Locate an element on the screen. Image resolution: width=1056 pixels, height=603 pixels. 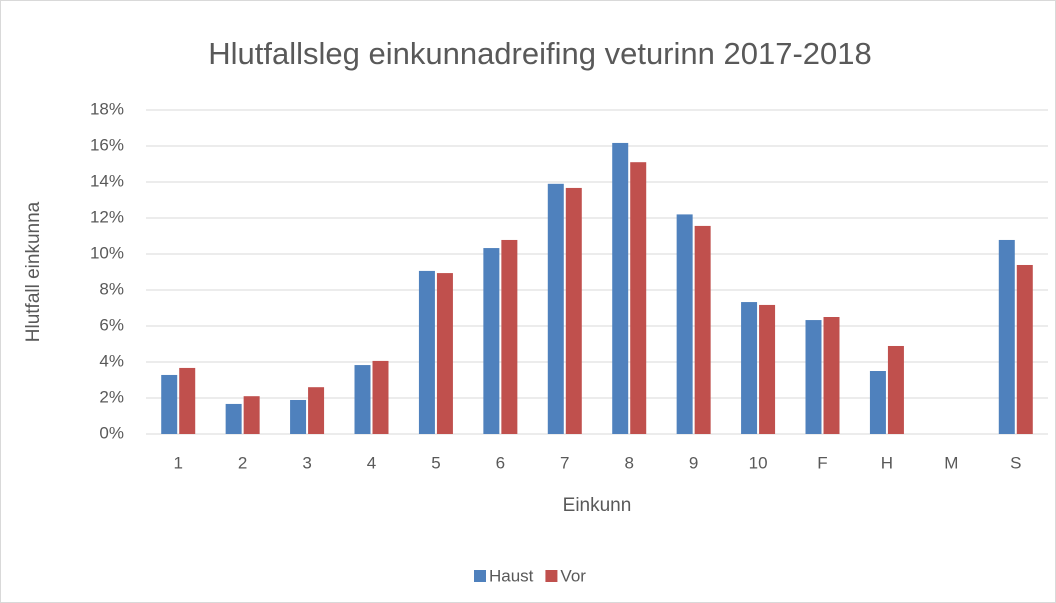
x-tick-label: F is located at coordinates (822, 462).